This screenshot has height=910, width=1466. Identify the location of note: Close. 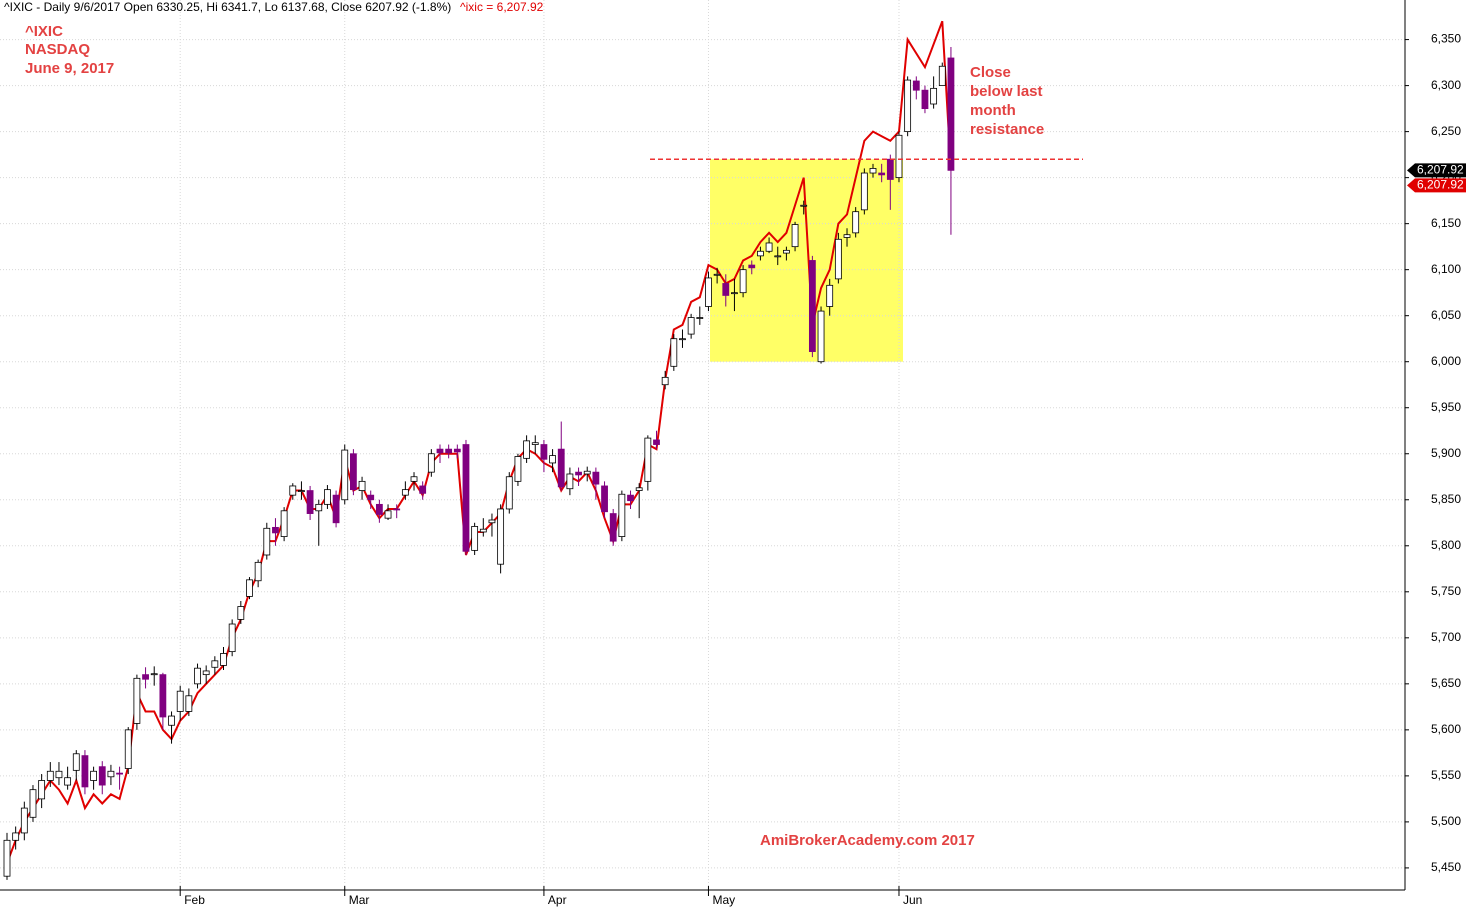
(990, 72).